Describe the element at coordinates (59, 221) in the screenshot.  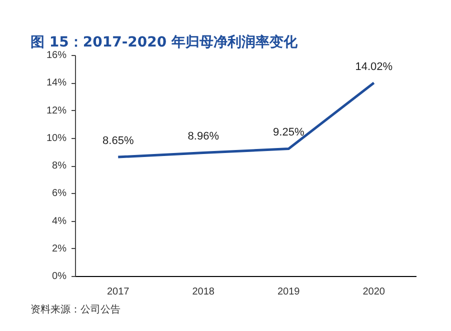
I see `y-tick-label: 4%` at that location.